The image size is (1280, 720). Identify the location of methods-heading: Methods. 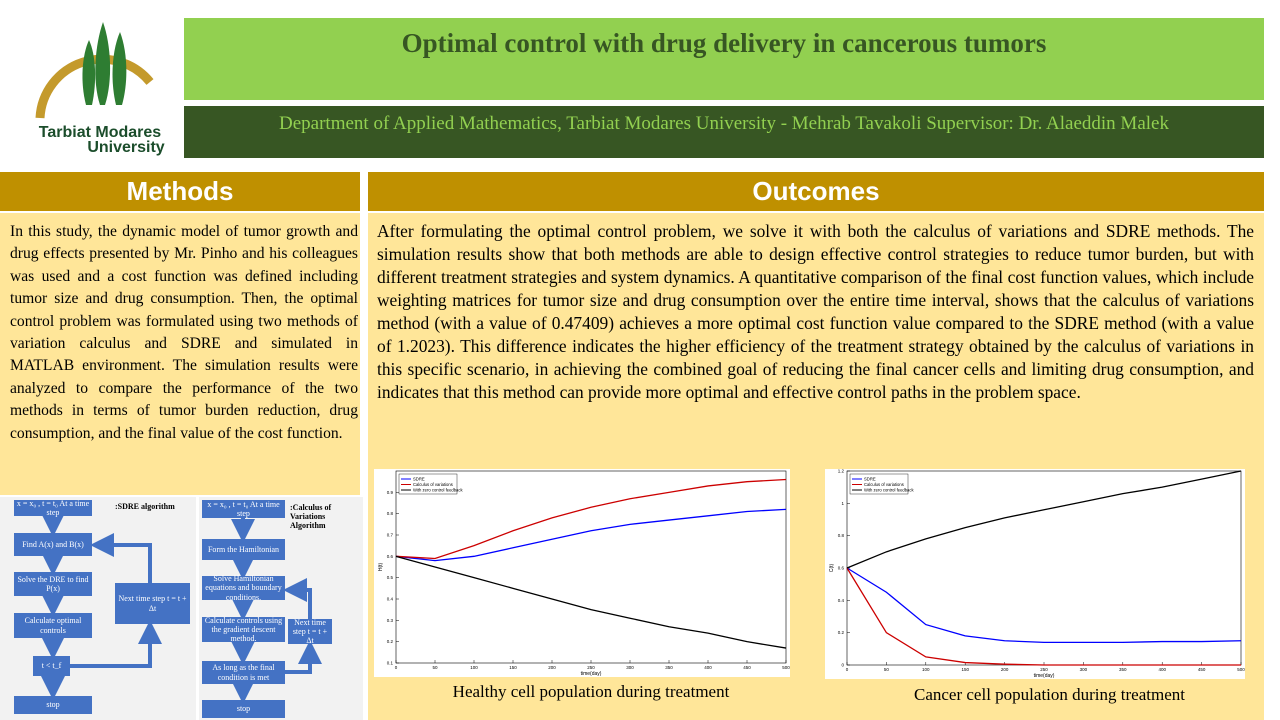
(180, 191).